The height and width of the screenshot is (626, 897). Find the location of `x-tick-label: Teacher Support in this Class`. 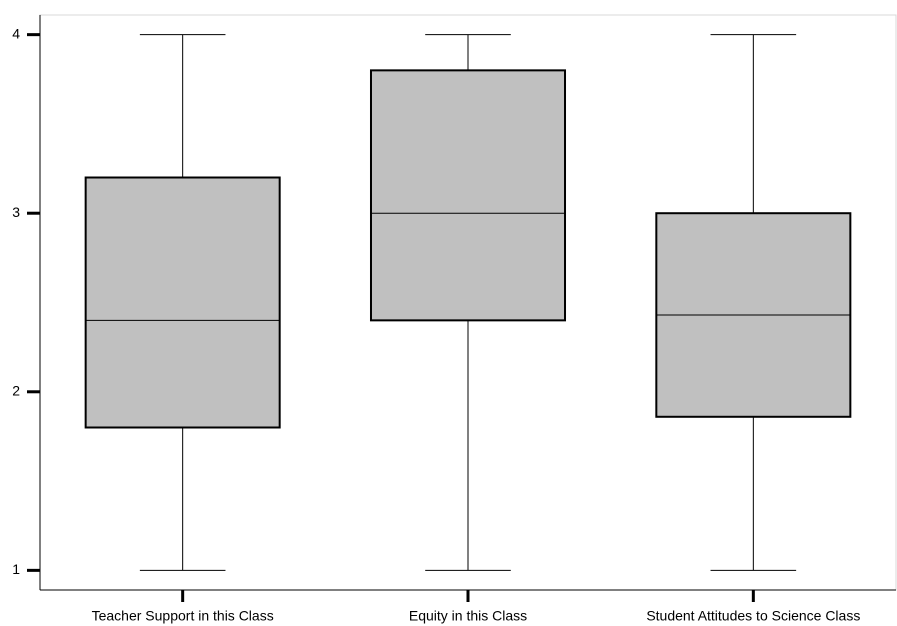

x-tick-label: Teacher Support in this Class is located at coordinates (183, 616).